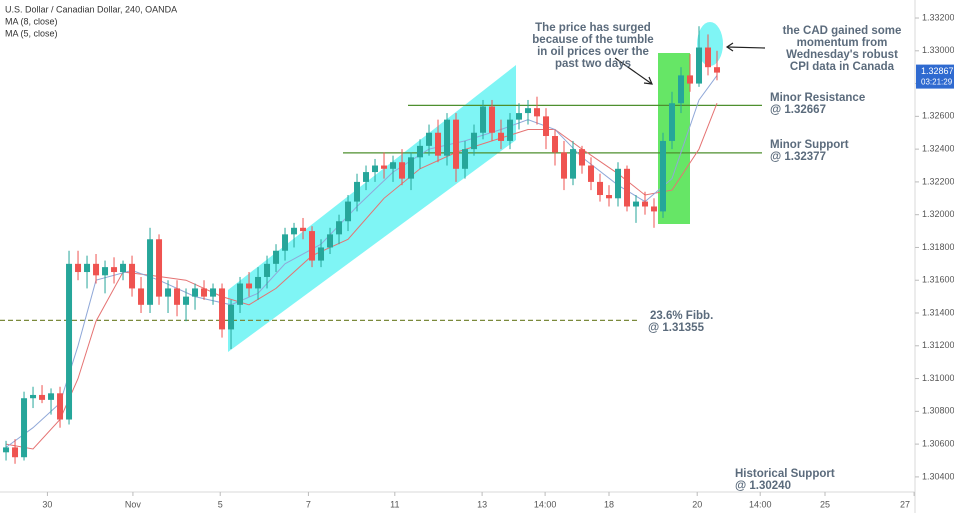 This screenshot has width=954, height=513. What do you see at coordinates (937, 82) in the screenshot?
I see `countdown-label: 03:21:29` at bounding box center [937, 82].